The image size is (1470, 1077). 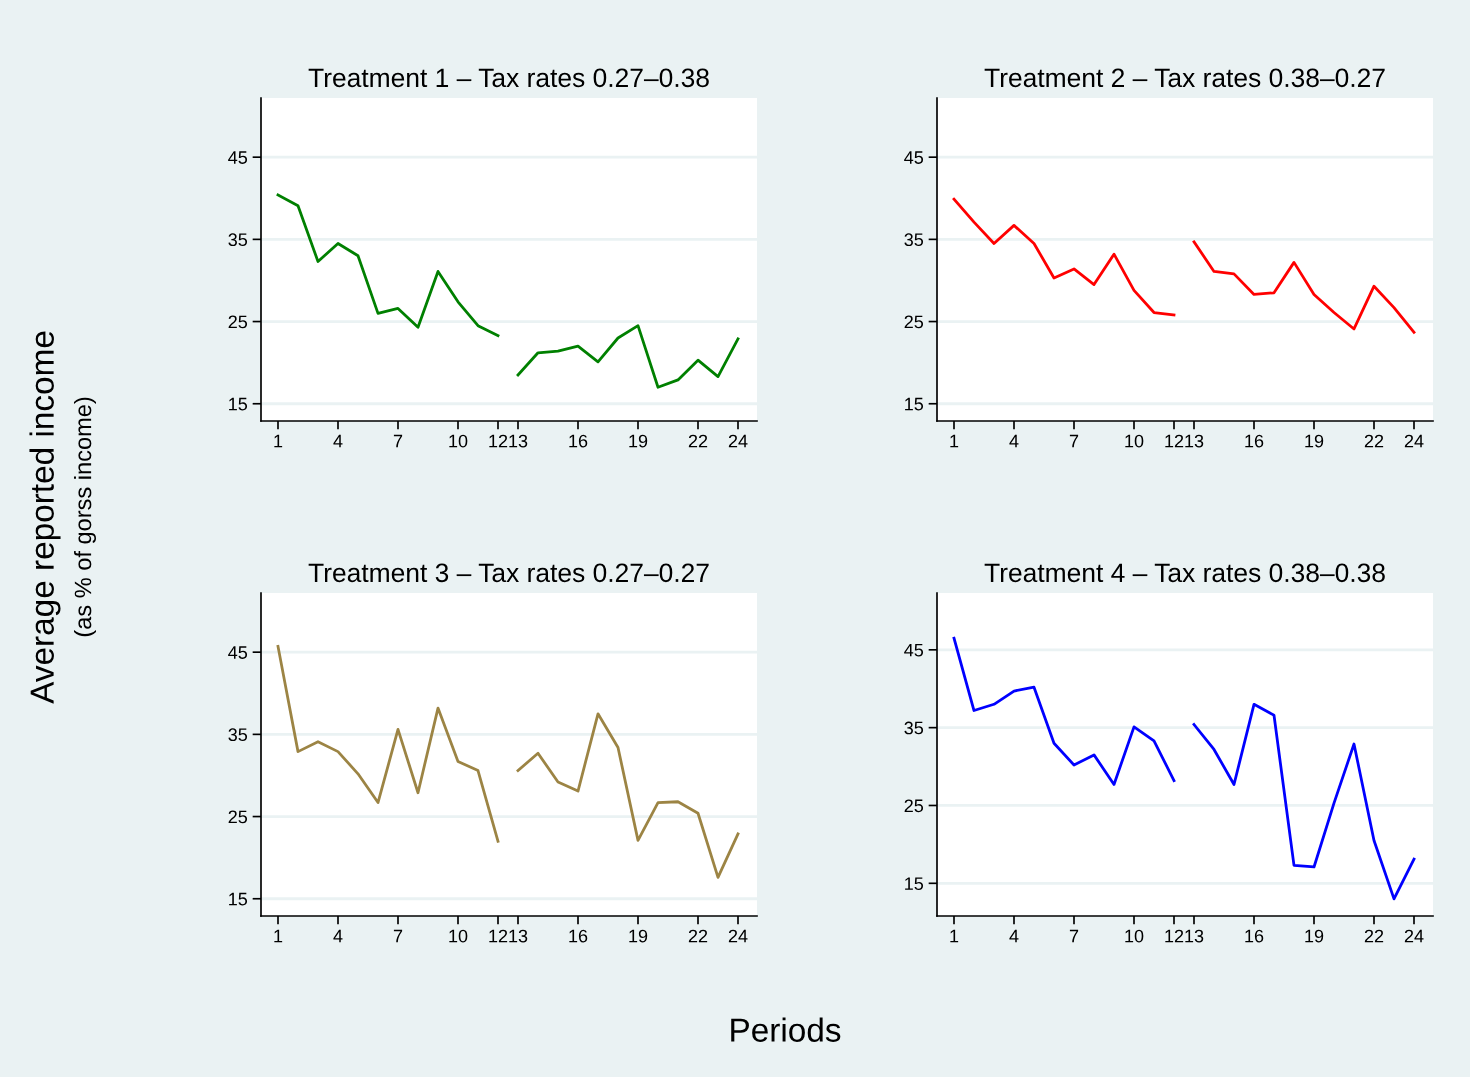 I want to click on chart-title: Treatment 3 – Tax rates 0.27–0.27, so click(x=508, y=573).